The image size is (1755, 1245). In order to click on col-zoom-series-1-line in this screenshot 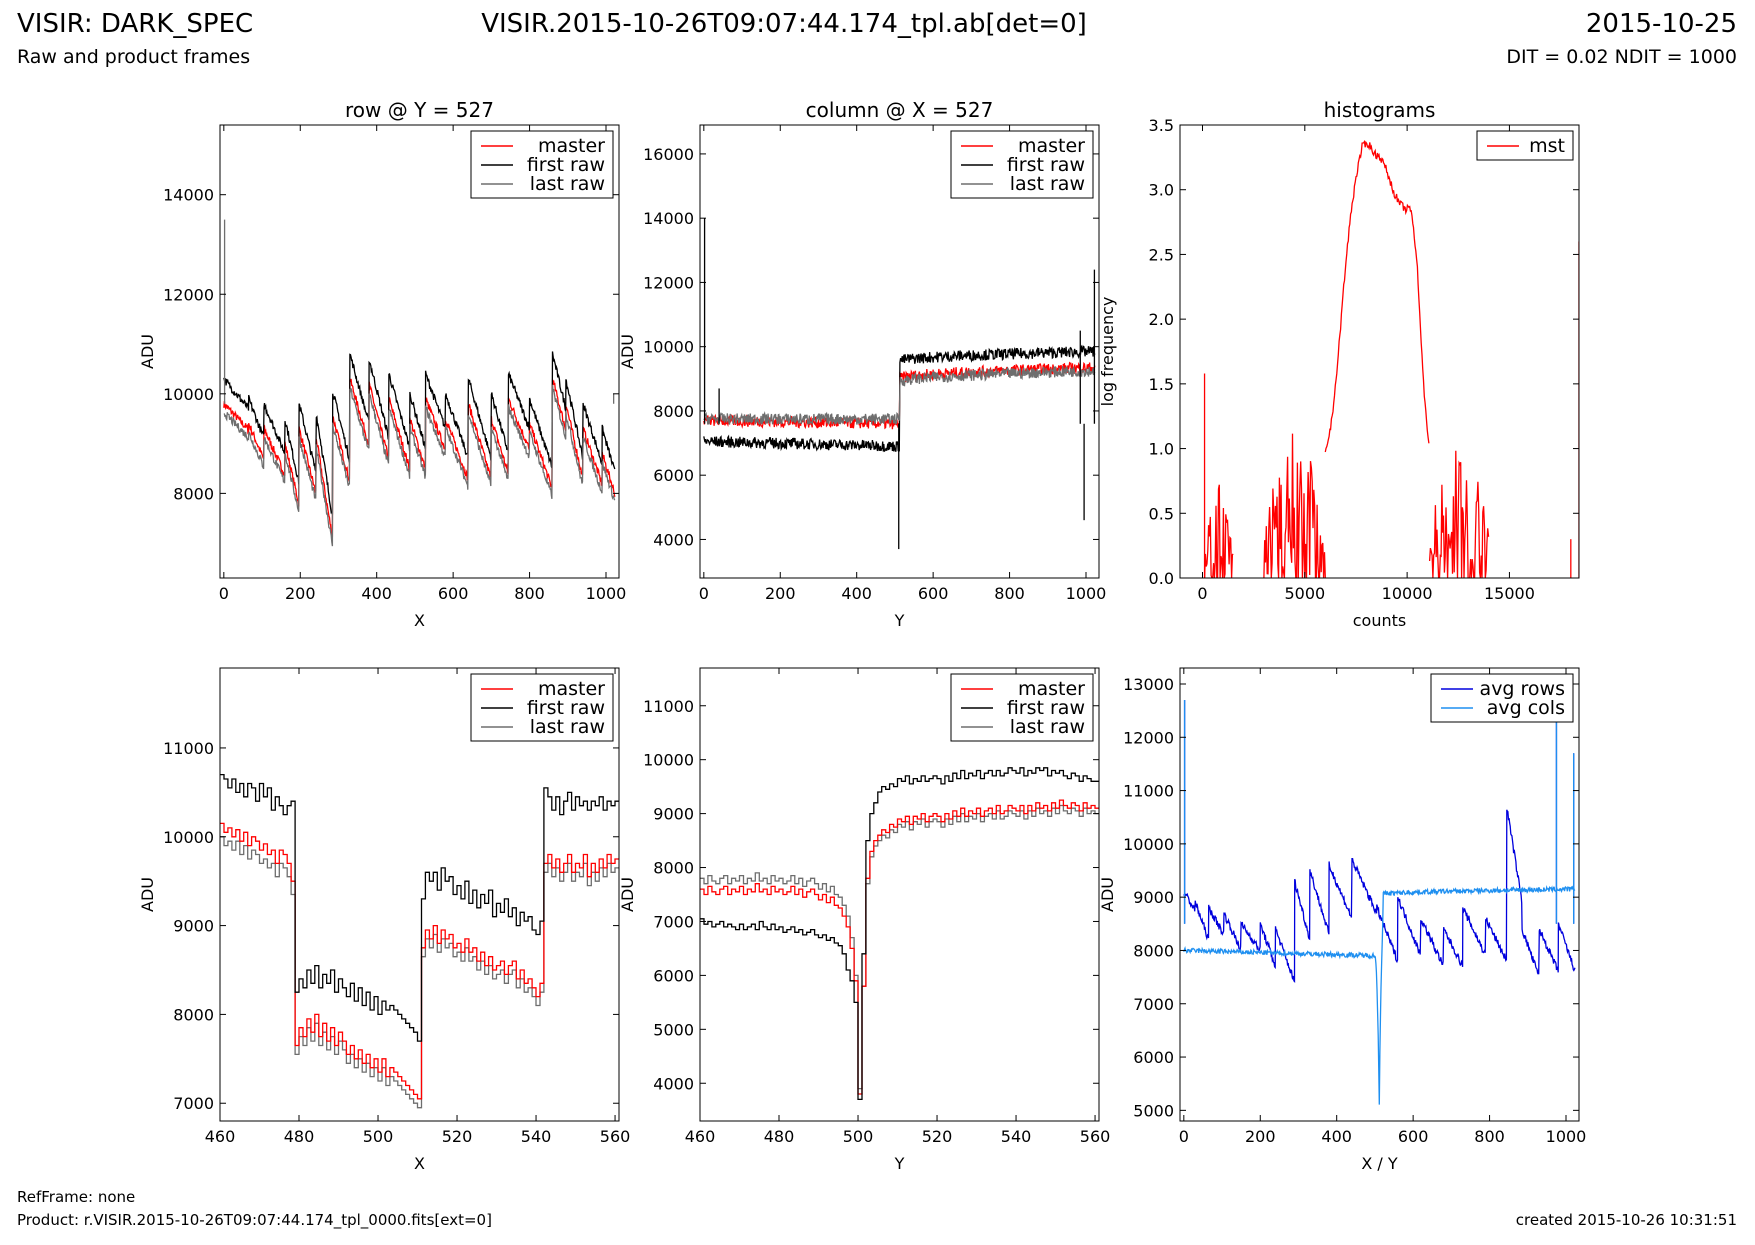, I will do `click(899, 934)`.